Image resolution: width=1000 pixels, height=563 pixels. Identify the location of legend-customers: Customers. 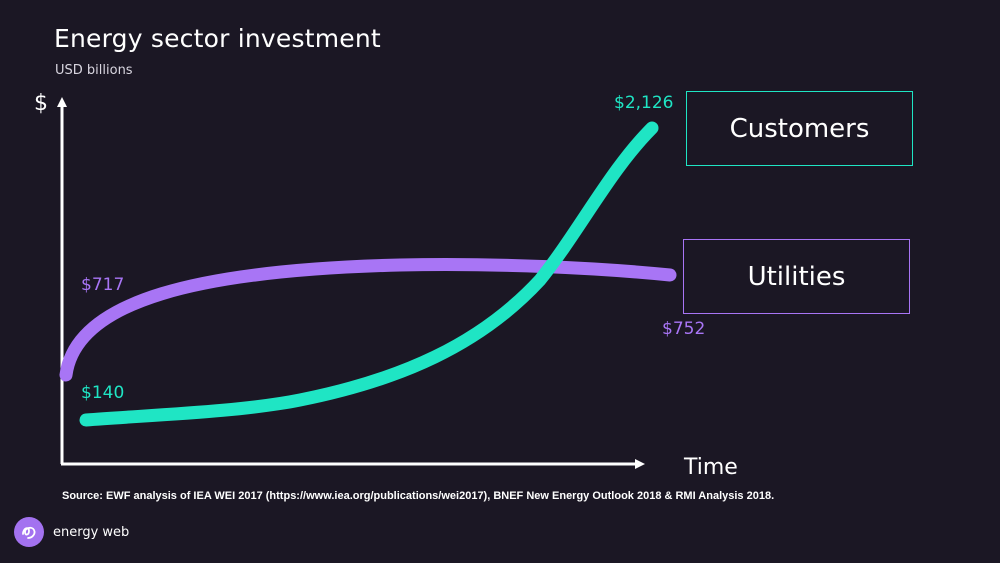
(799, 128).